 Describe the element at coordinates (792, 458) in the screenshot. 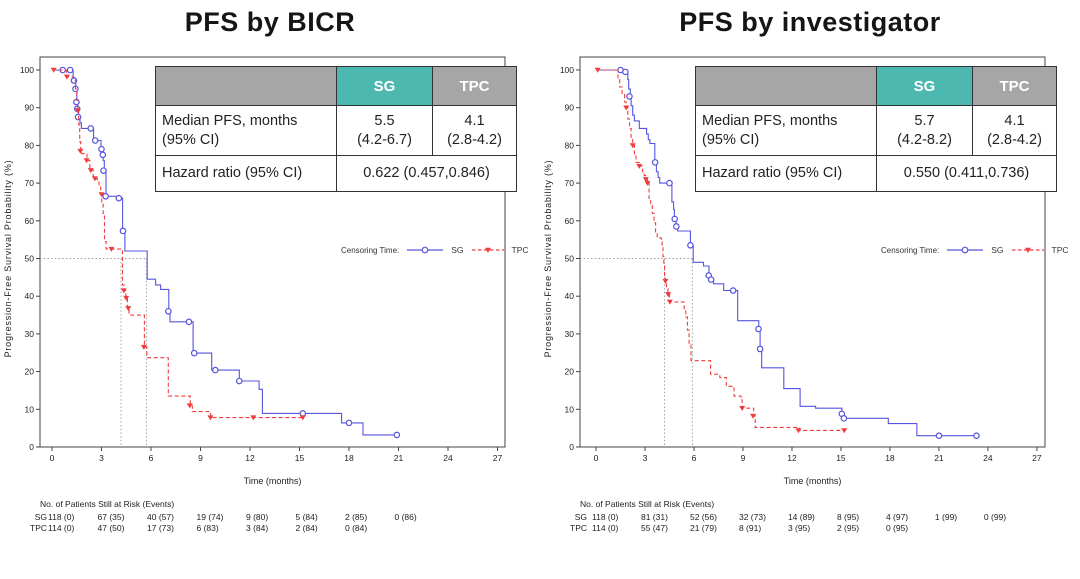

I see `svg-text: 12` at that location.